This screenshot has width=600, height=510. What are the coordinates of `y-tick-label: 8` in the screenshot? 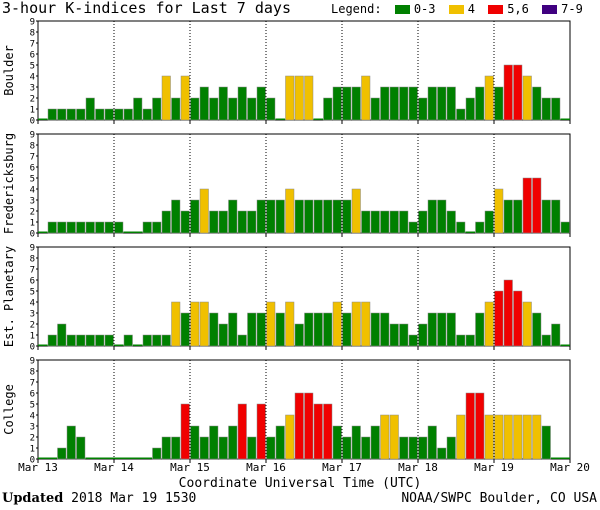 It's located at (32, 147).